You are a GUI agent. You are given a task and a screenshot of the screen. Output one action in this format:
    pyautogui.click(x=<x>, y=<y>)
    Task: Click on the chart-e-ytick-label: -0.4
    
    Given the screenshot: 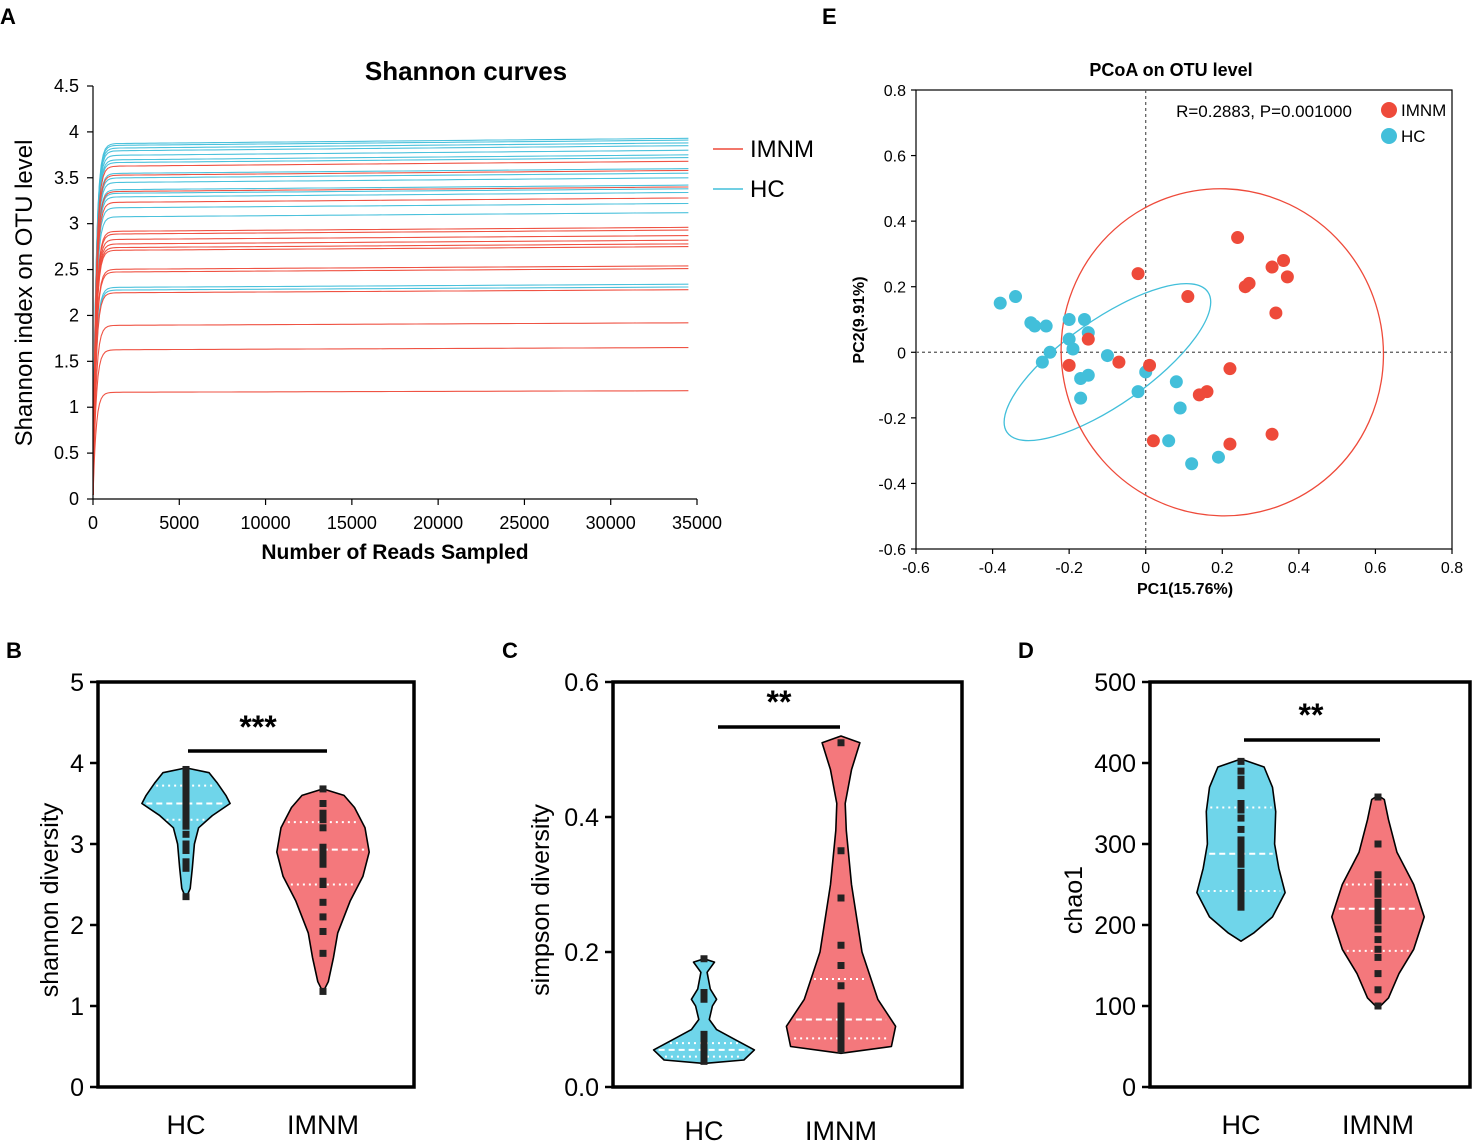 What is the action you would take?
    pyautogui.click(x=892, y=484)
    